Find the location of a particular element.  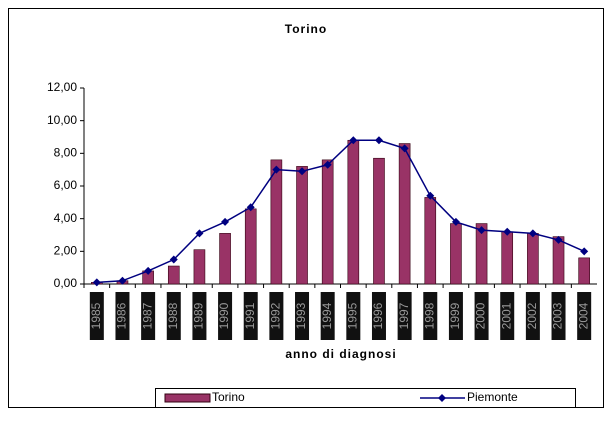

x-tick-label: 1995 is located at coordinates (352, 315).